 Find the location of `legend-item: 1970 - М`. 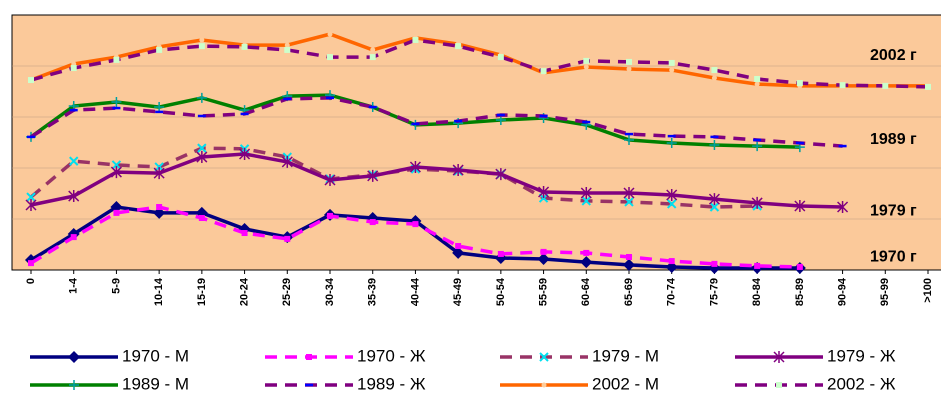

legend-item: 1970 - М is located at coordinates (109, 355).